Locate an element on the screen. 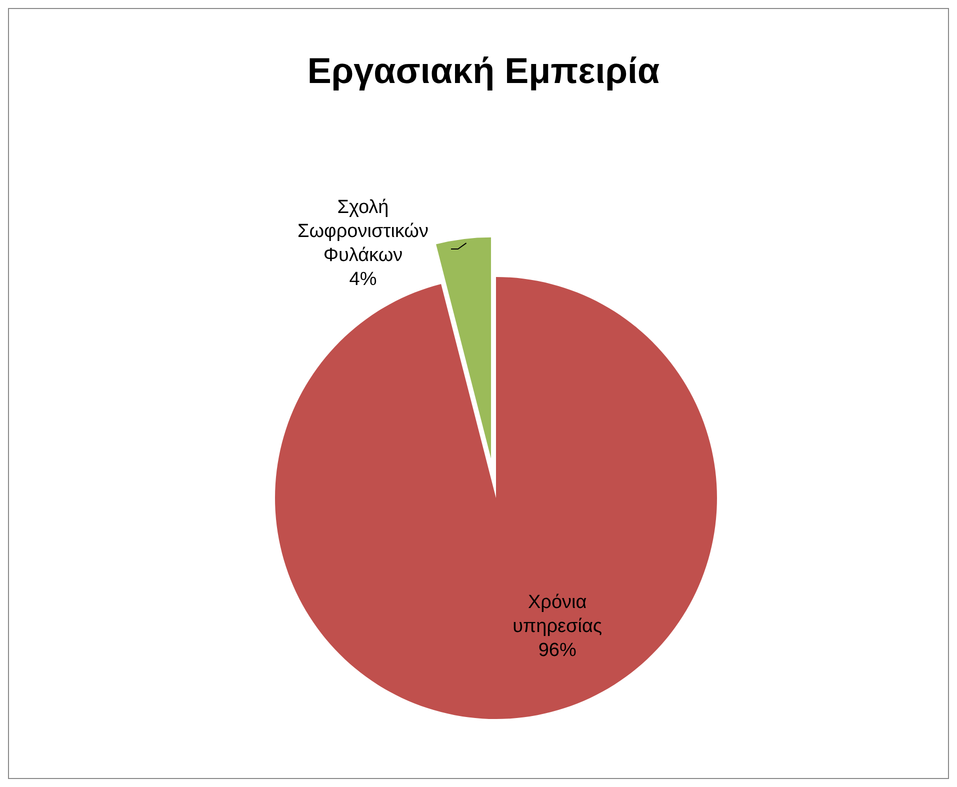 This screenshot has height=787, width=957. data-label: 96% is located at coordinates (557, 650).